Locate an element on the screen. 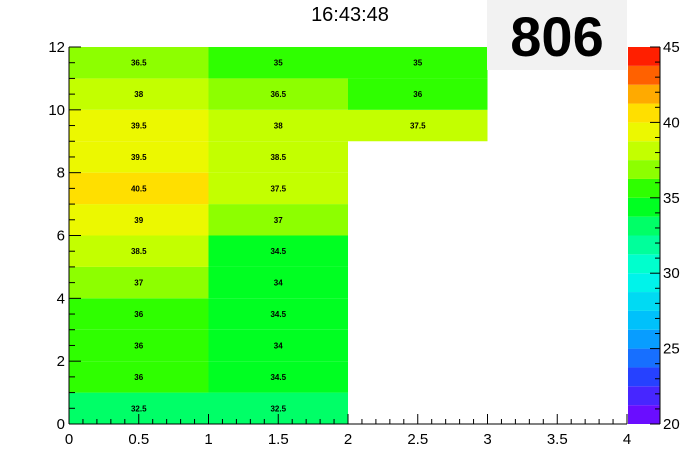 Image resolution: width=696 pixels, height=472 pixels. event-counter-box: 806 is located at coordinates (557, 35).